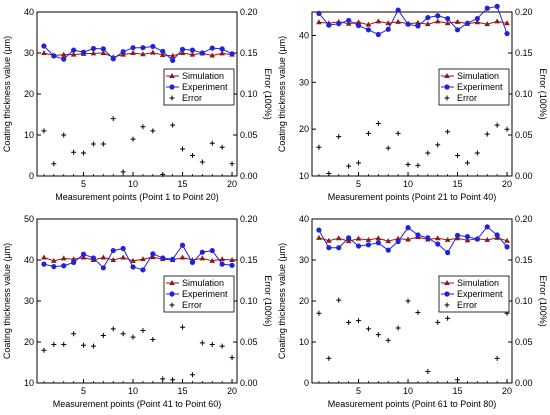 The width and height of the screenshot is (550, 415). I want to click on legend-label: Experiment, so click(480, 294).